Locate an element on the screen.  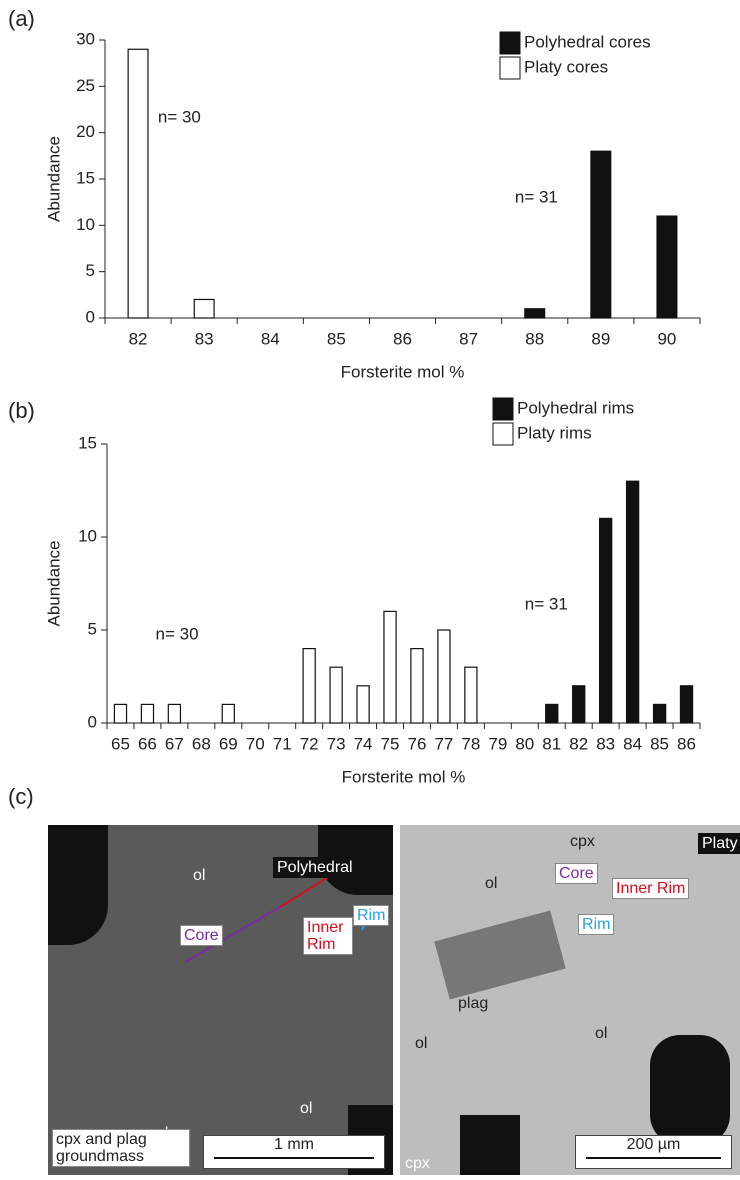
scale-bar: 1 mm is located at coordinates (294, 1152).